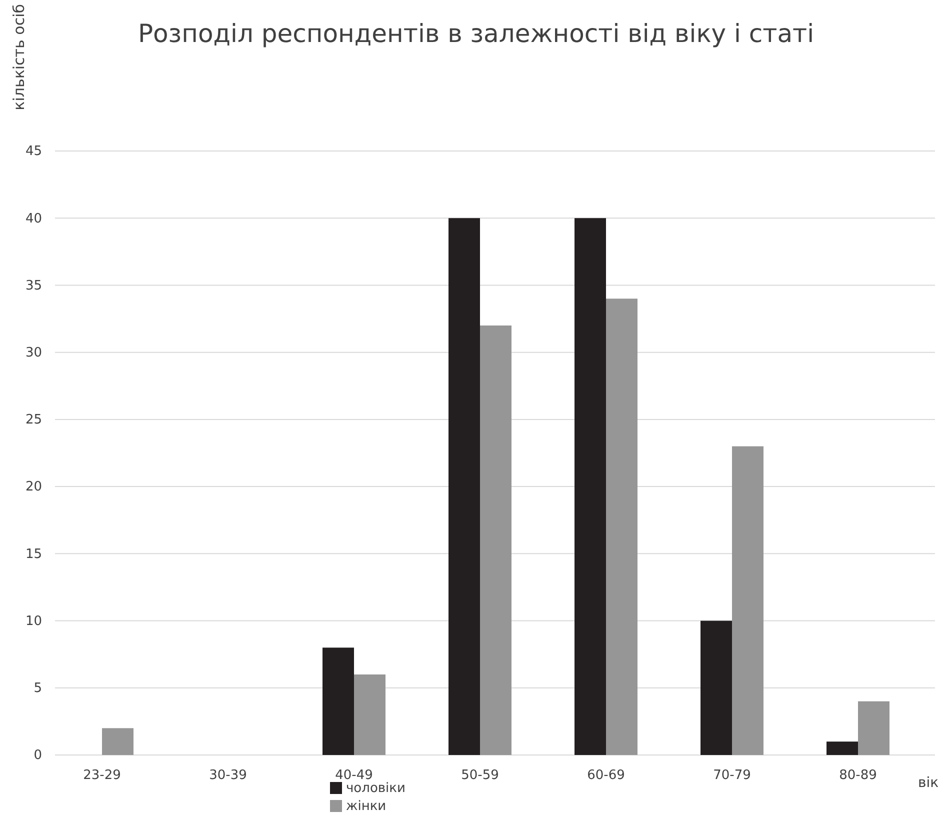 Image resolution: width=952 pixels, height=819 pixels. I want to click on y-tick-label: 5, so click(38, 688).